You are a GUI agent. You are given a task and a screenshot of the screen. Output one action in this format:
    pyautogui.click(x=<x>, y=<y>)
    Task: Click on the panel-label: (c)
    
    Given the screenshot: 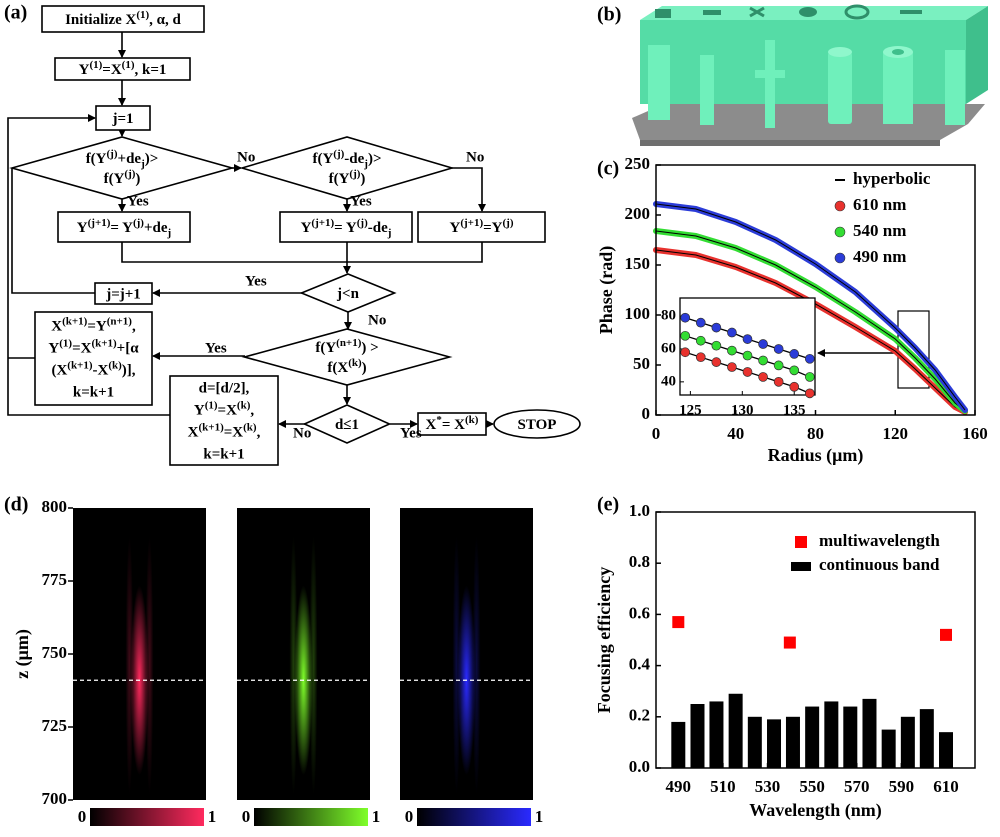 What is the action you would take?
    pyautogui.click(x=608, y=169)
    